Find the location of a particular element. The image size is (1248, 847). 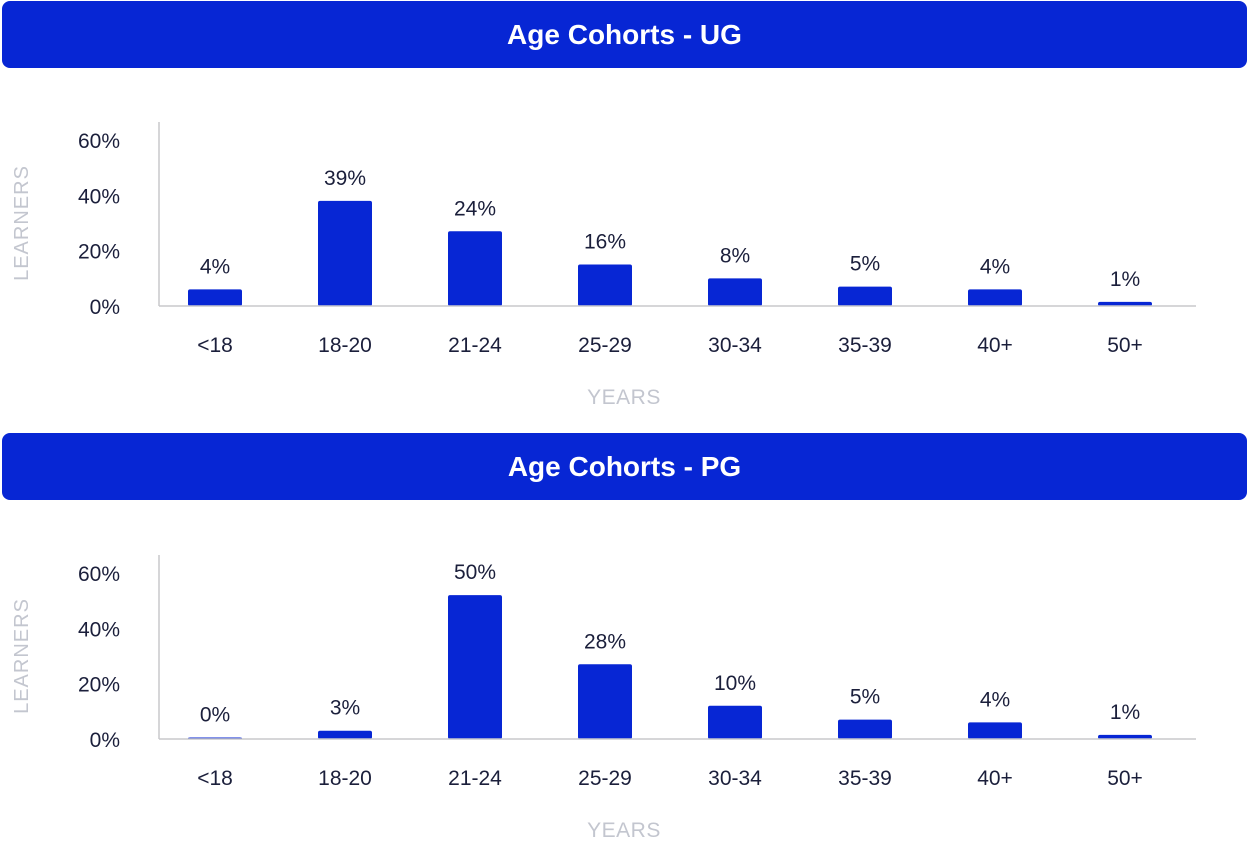

data-label: 24% is located at coordinates (475, 208).